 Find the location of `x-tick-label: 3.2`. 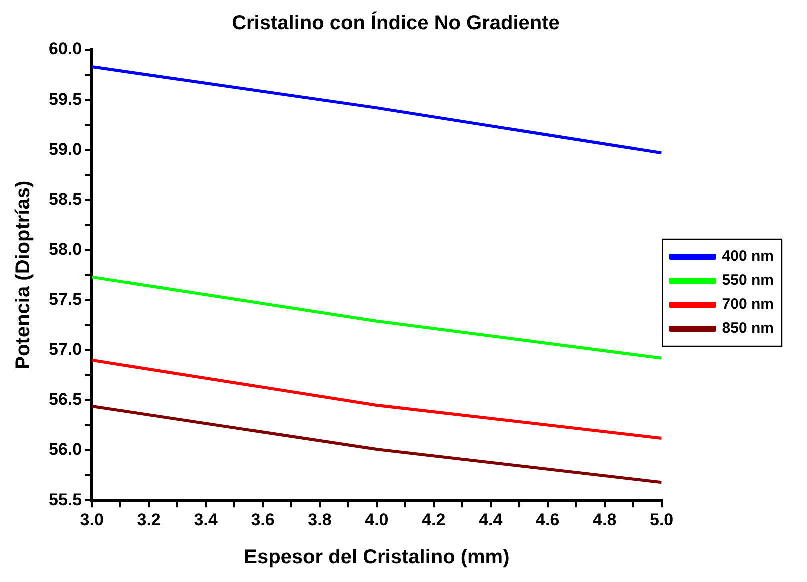

x-tick-label: 3.2 is located at coordinates (149, 520).